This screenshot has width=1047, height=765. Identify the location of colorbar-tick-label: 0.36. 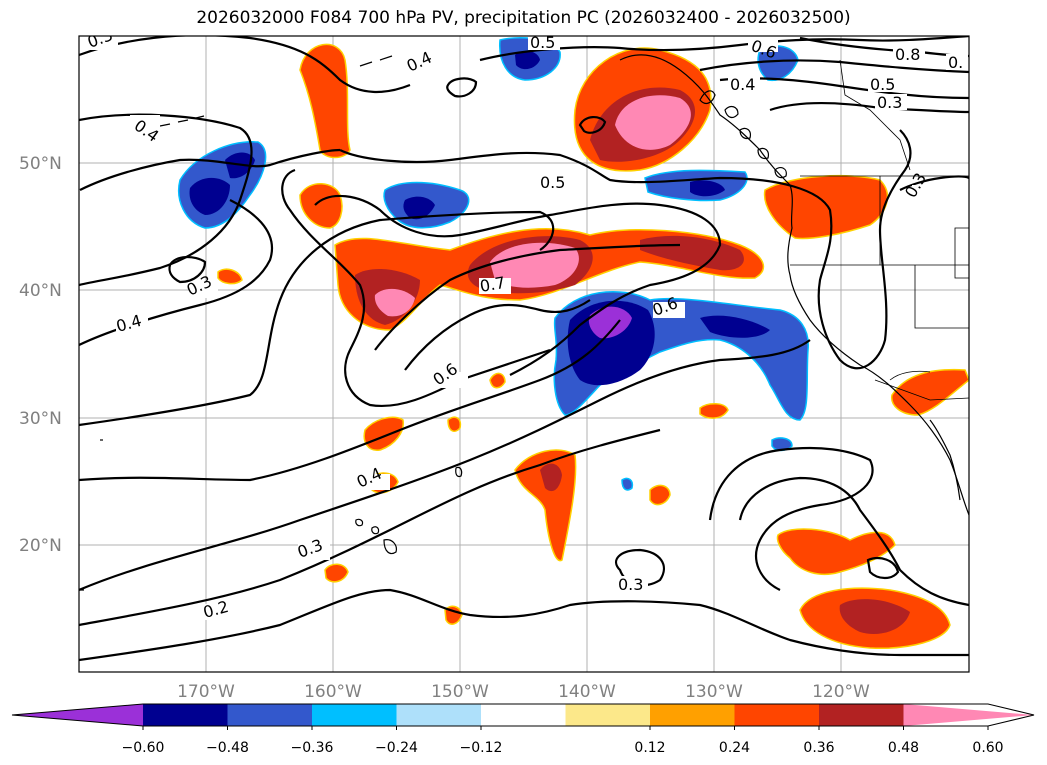
(818, 748).